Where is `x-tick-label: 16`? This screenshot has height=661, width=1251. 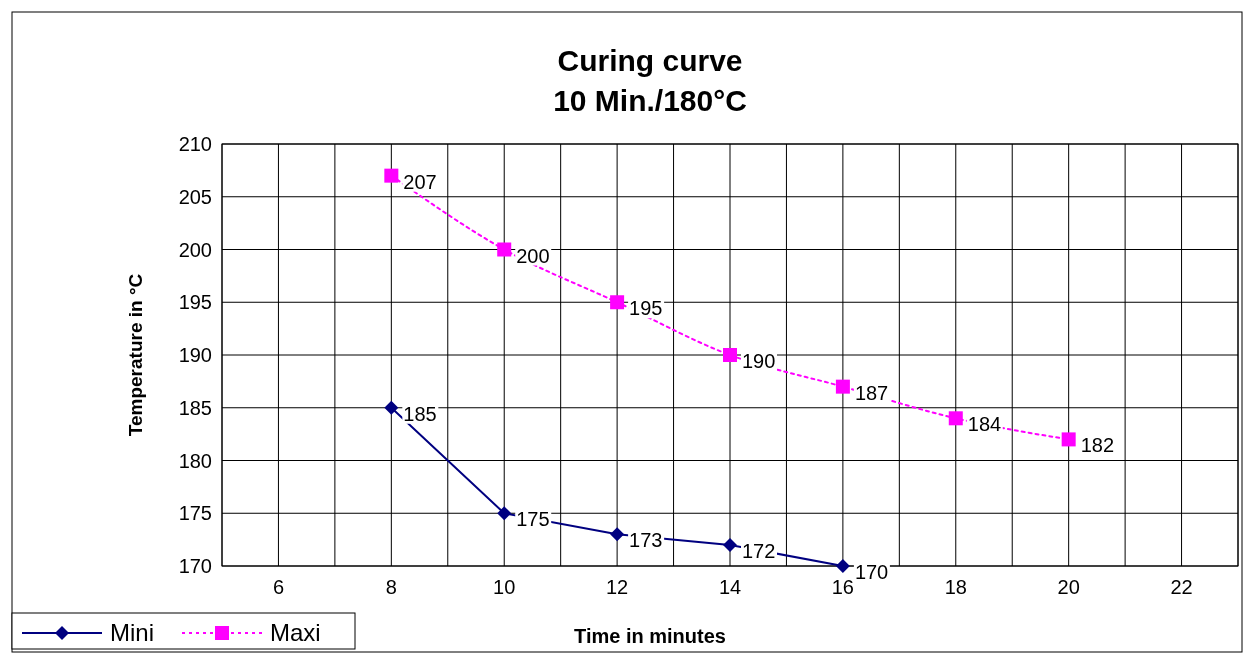
x-tick-label: 16 is located at coordinates (843, 587).